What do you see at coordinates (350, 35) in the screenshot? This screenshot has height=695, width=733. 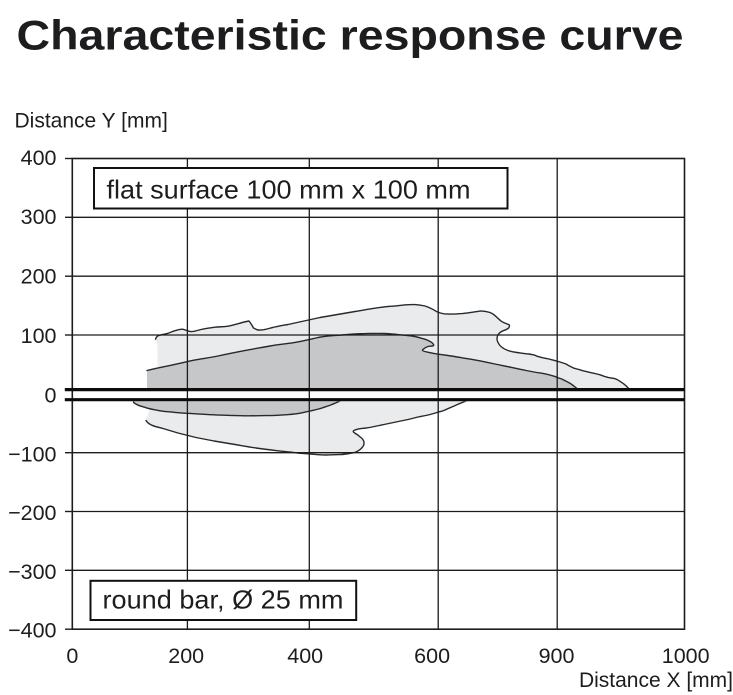 I see `svg-text: Characteristic response curve` at bounding box center [350, 35].